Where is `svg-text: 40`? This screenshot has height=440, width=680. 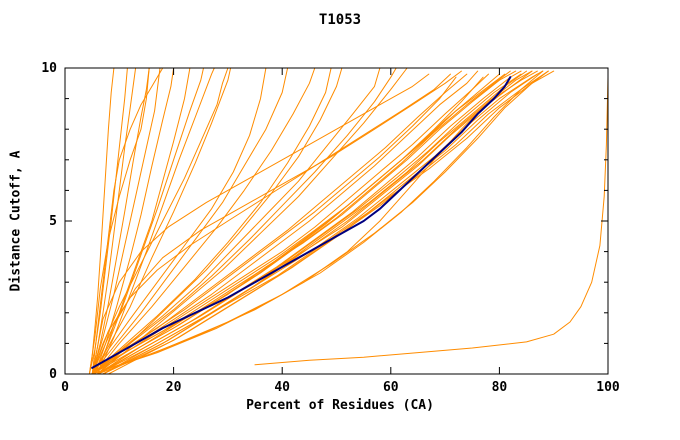
svg-text: 40 is located at coordinates (282, 387).